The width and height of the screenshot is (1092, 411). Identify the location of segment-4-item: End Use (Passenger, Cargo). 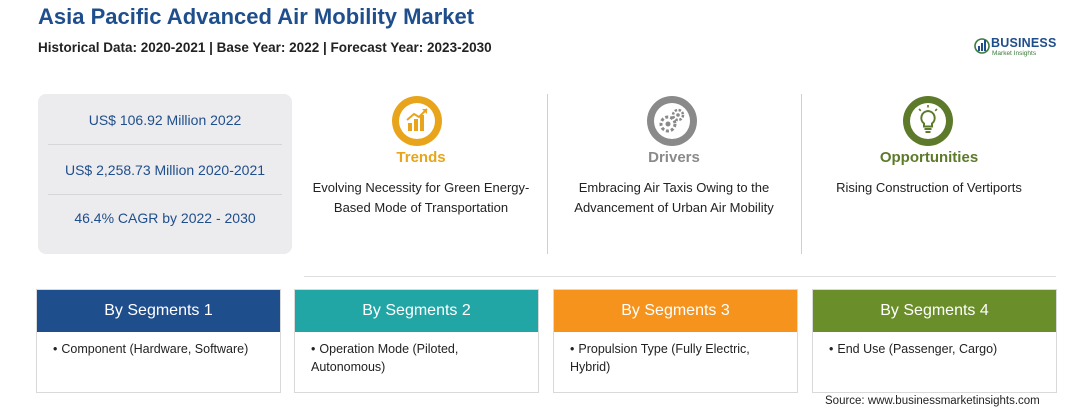
(917, 349).